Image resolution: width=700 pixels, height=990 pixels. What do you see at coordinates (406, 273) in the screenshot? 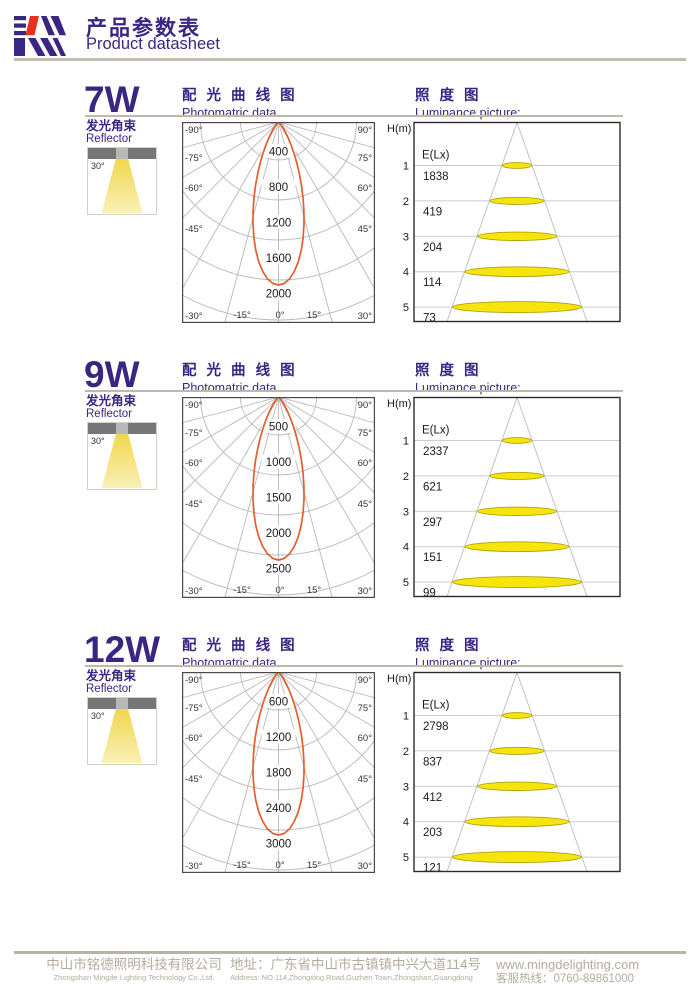
I see `svg-text: 4` at bounding box center [406, 273].